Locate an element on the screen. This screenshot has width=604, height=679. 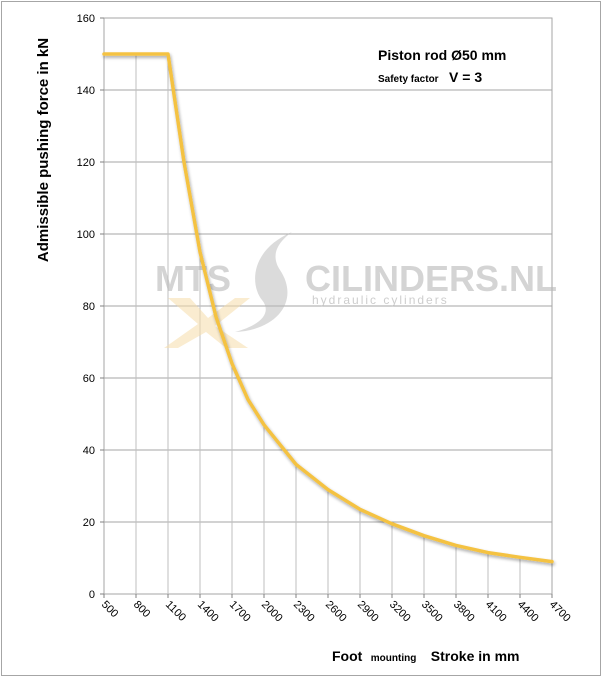
x-tick-label: 3500 is located at coordinates (432, 612).